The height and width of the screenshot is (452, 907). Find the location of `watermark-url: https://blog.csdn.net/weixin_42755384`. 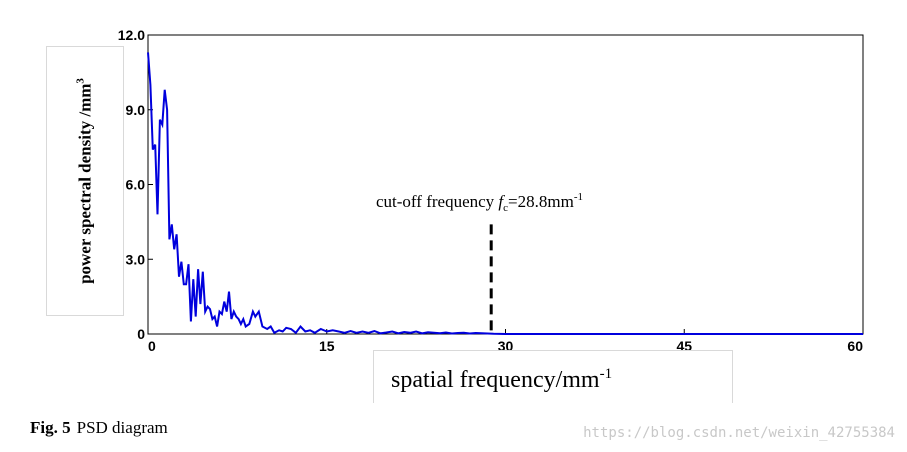

watermark-url: https://blog.csdn.net/weixin_42755384 is located at coordinates (739, 433).